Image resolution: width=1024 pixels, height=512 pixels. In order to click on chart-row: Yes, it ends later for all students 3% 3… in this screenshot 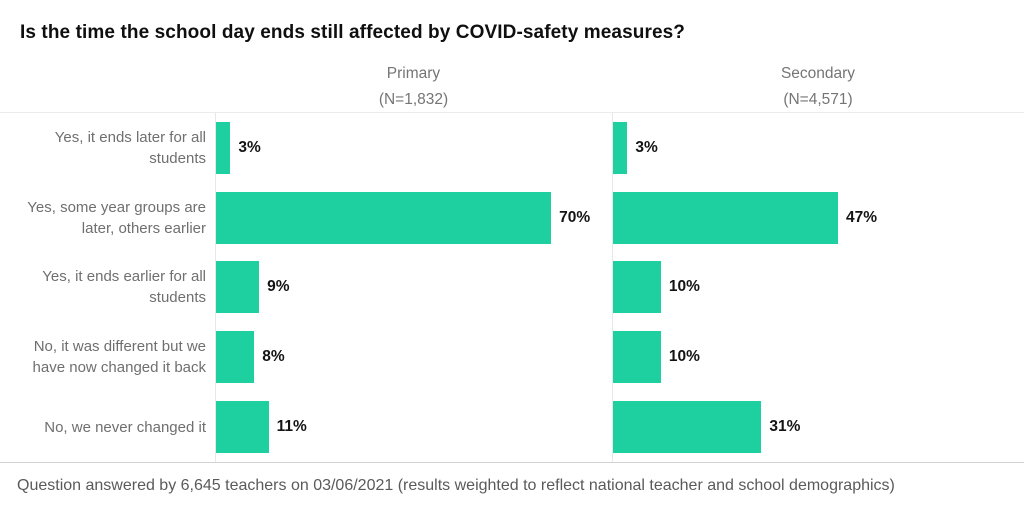, I will do `click(512, 148)`.